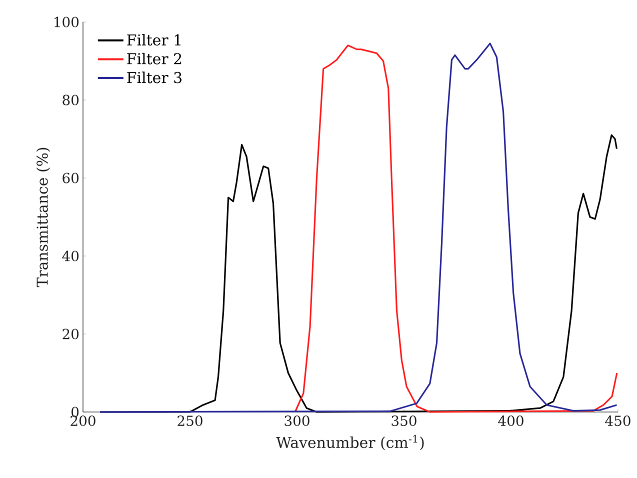 The width and height of the screenshot is (637, 478). I want to click on y-axis-title: Transmittance (%), so click(43, 218).